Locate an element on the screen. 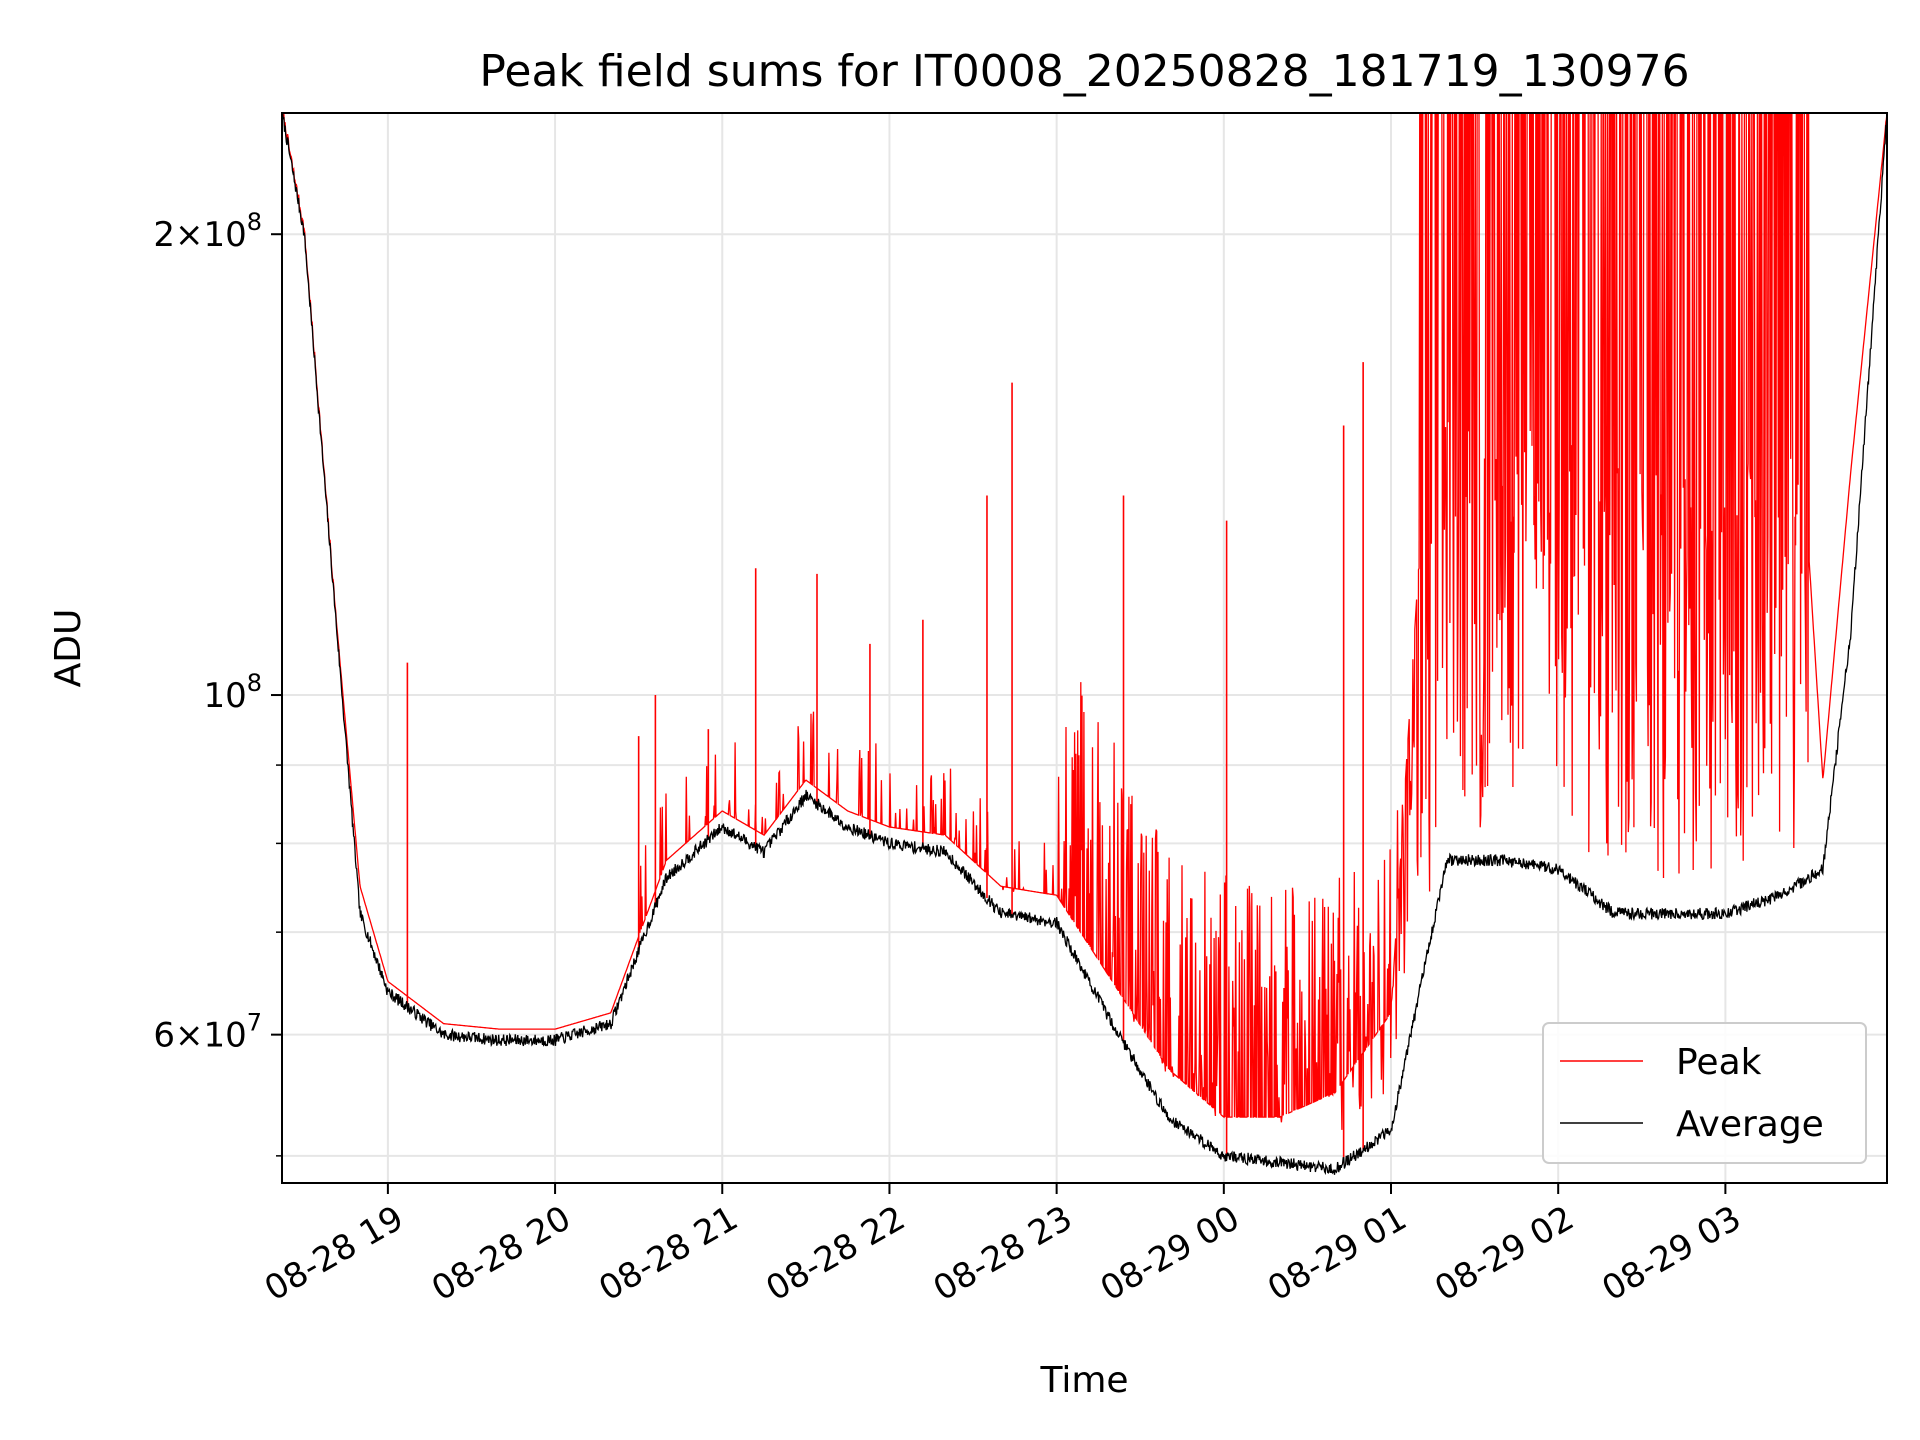 This screenshot has height=1440, width=1920. legend: Peak Average is located at coordinates (1704, 1093).